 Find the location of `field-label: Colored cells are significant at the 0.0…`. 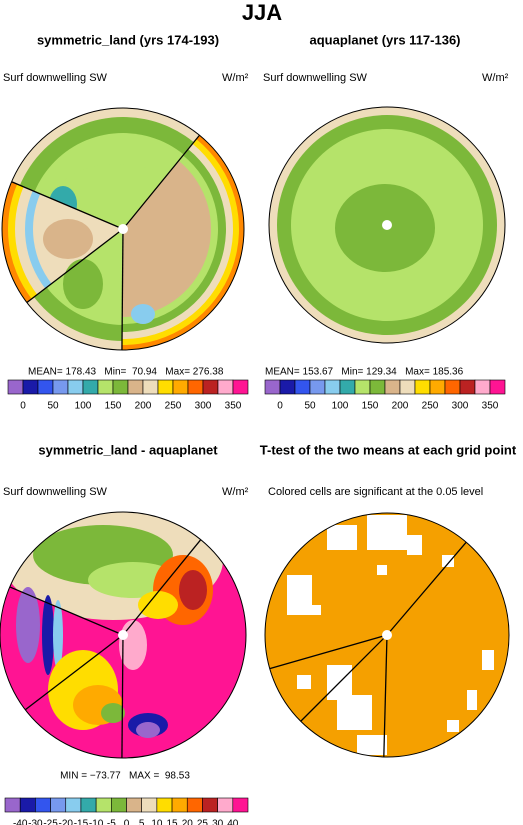

field-label: Colored cells are significant at the 0.0… is located at coordinates (375, 492).